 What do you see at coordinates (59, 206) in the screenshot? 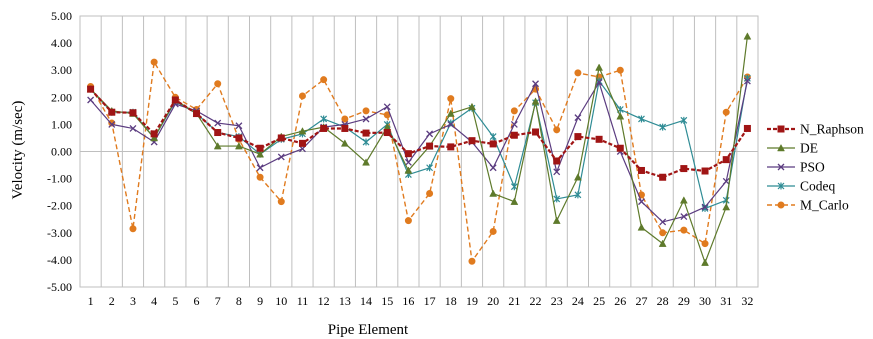
I see `y-tick-label: -2.00` at bounding box center [59, 206].